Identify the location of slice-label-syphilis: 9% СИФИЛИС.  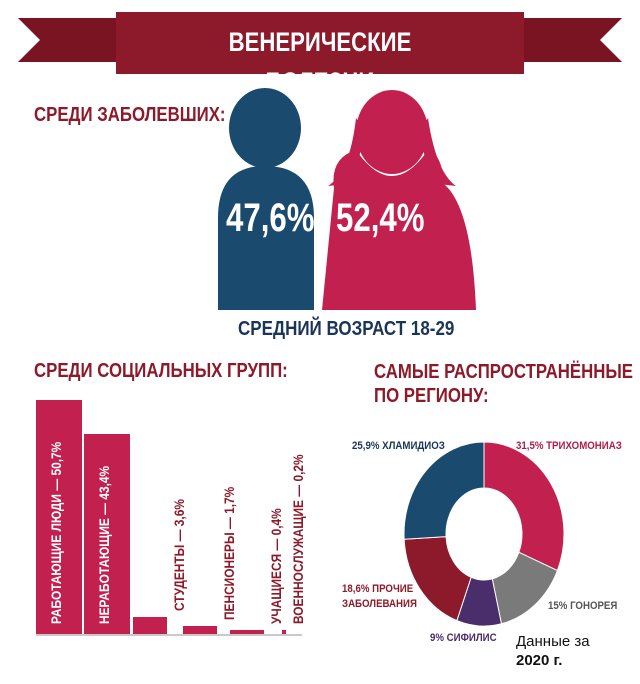
(463, 638).